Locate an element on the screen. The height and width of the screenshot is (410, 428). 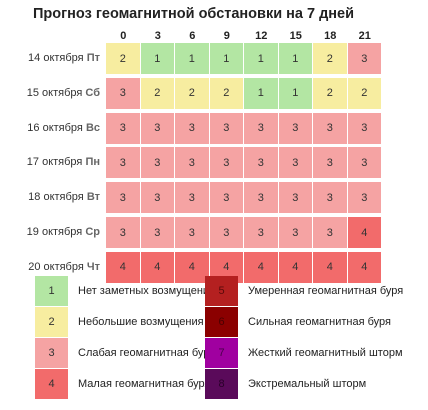
legend-label: Умеренная геомагнитная буря is located at coordinates (326, 291).